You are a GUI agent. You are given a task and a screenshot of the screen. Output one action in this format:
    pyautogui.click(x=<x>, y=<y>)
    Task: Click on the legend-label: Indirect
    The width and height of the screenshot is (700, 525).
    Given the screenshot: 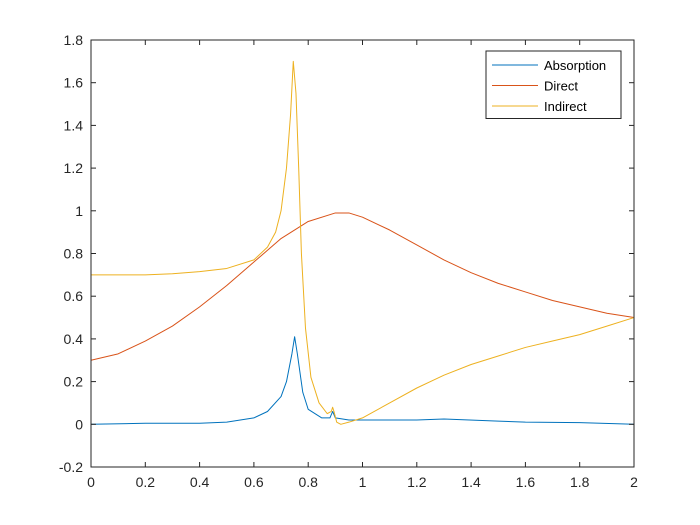 What is the action you would take?
    pyautogui.click(x=565, y=106)
    